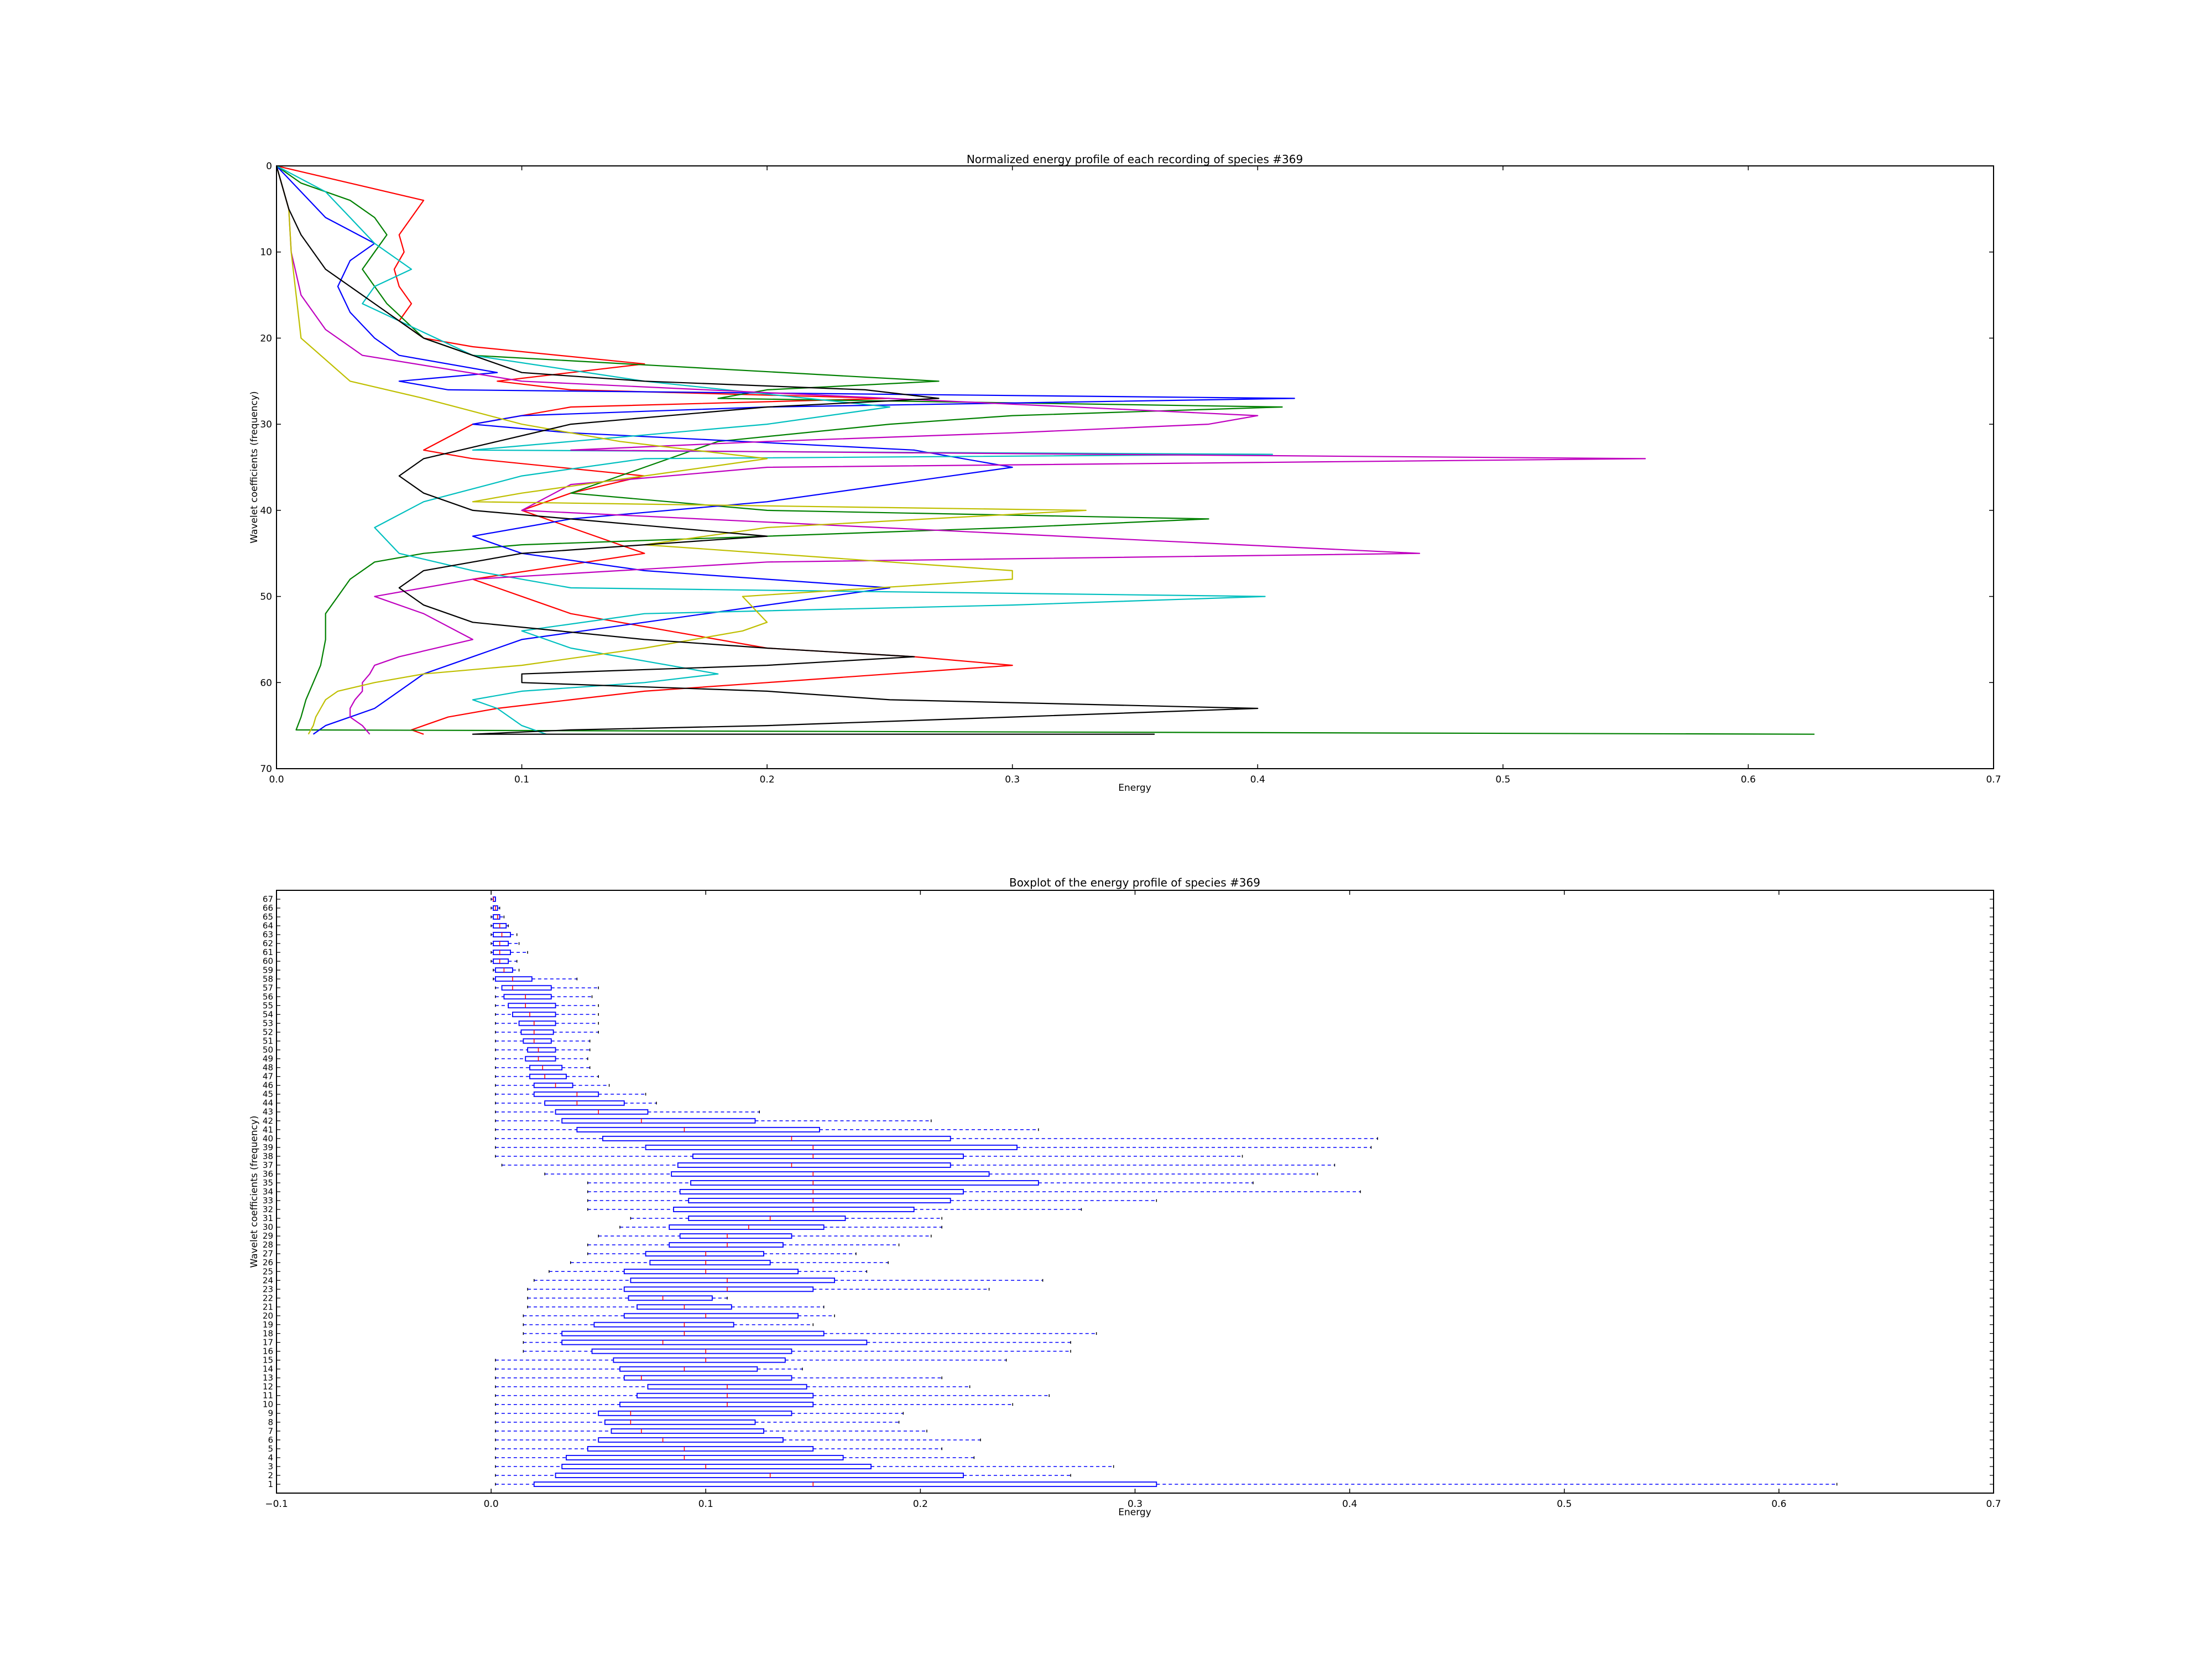 The height and width of the screenshot is (1659, 2212). I want to click on line-chart-x-label: Energy, so click(1134, 788).